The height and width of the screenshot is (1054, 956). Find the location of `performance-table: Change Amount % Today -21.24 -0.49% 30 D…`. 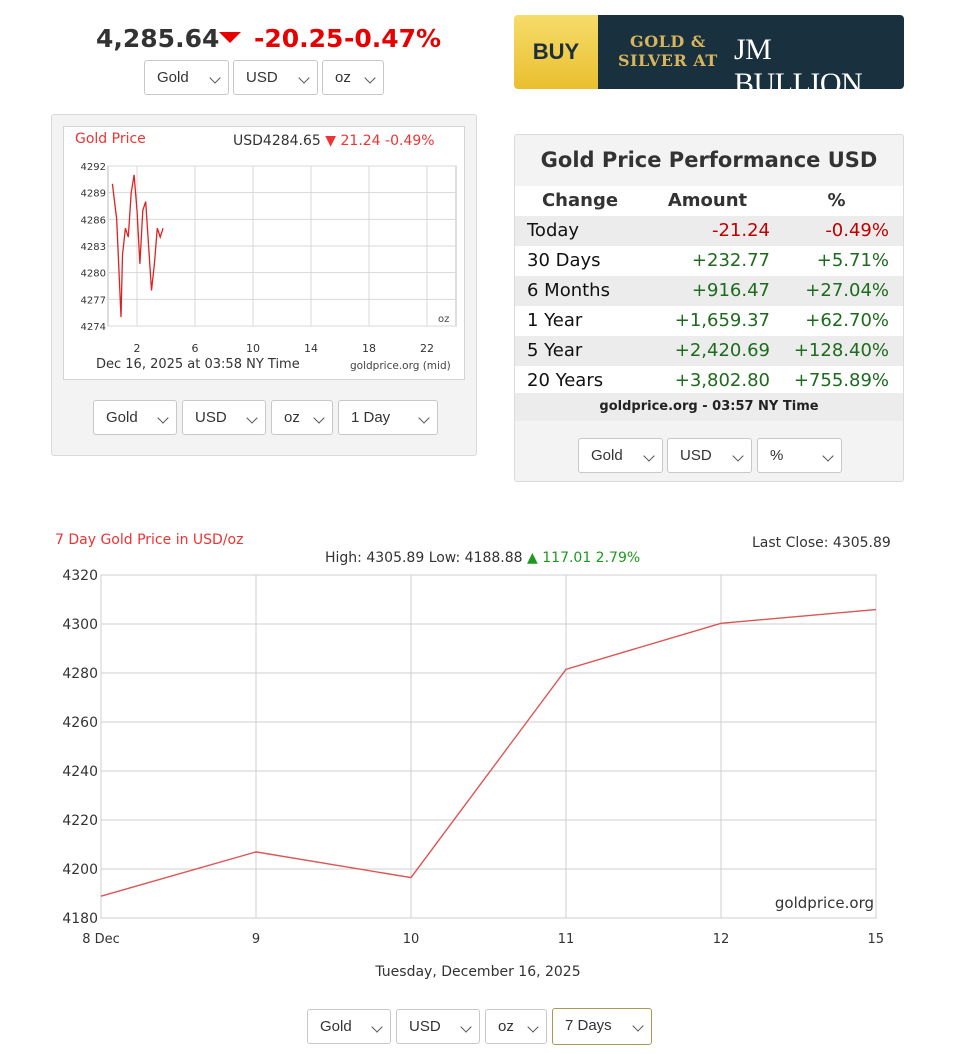

performance-table: Change Amount % Today -21.24 -0.49% 30 D… is located at coordinates (709, 291).